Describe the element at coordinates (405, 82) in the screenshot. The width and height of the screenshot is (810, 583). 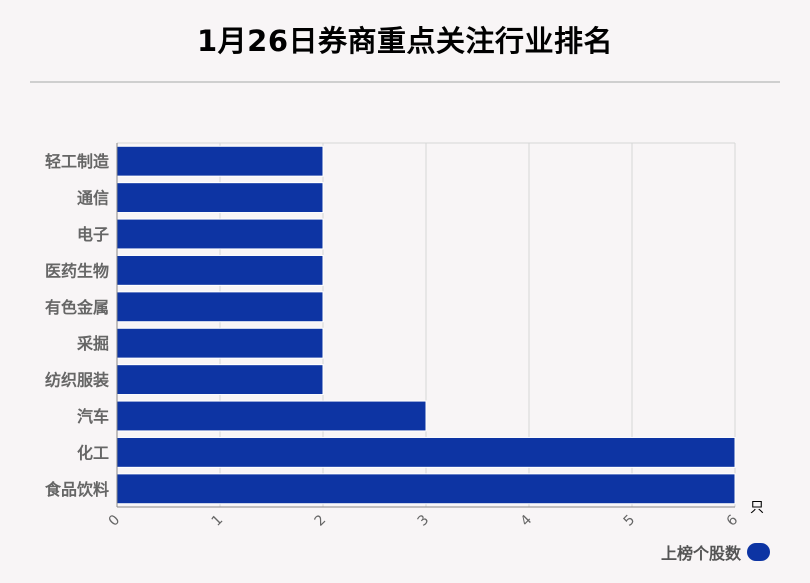
I see `title-divider` at that location.